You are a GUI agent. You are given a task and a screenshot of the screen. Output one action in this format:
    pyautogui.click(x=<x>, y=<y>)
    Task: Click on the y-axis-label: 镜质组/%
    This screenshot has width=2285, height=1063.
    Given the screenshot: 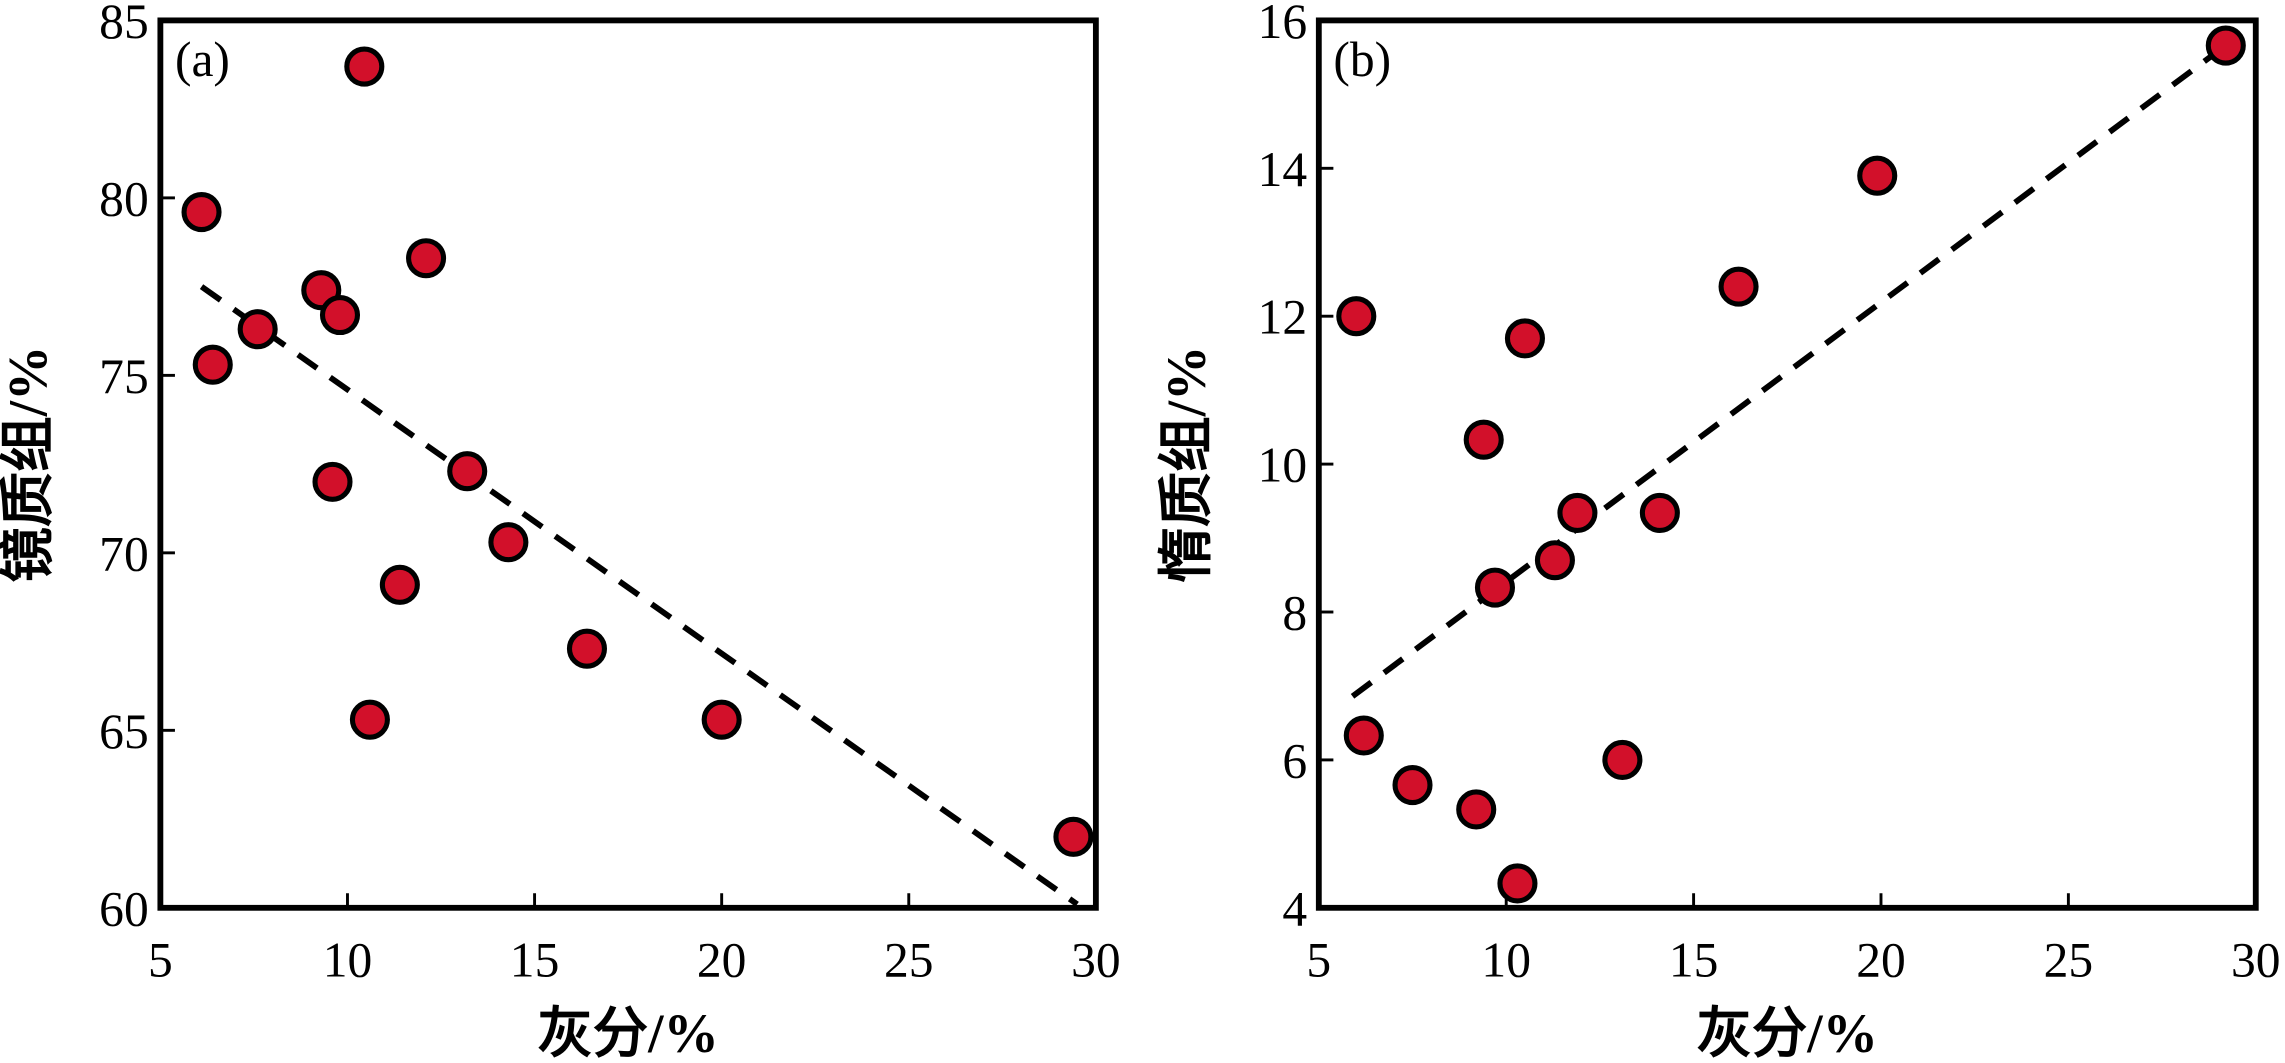 What is the action you would take?
    pyautogui.click(x=29, y=464)
    